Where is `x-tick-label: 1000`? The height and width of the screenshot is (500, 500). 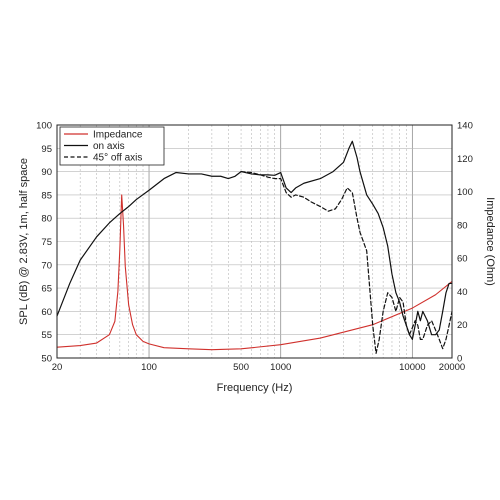 x-tick-label: 1000 is located at coordinates (280, 367).